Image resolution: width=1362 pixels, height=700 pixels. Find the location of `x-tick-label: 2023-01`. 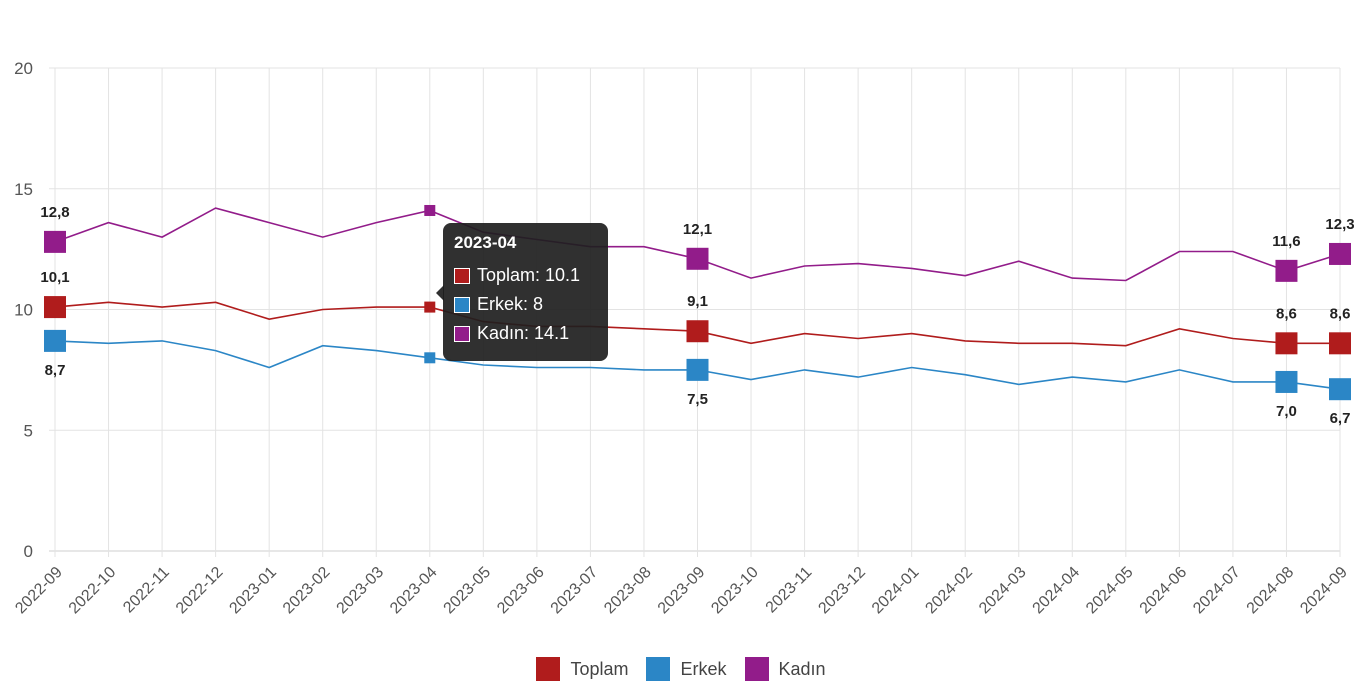

x-tick-label: 2023-01 is located at coordinates (253, 591).